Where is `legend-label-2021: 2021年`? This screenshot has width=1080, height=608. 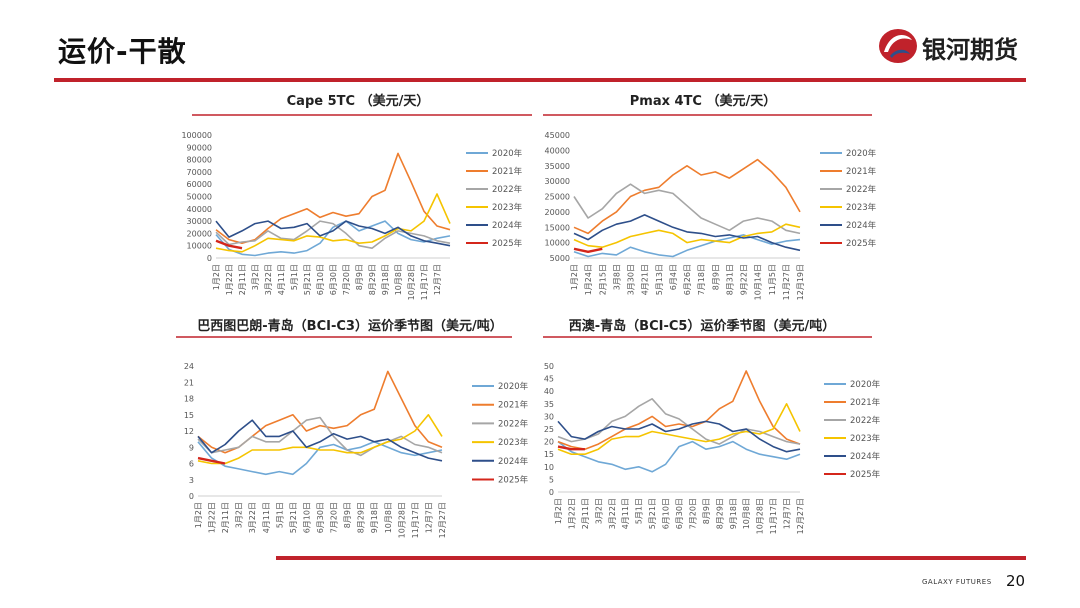 legend-label-2021: 2021年 is located at coordinates (865, 402).